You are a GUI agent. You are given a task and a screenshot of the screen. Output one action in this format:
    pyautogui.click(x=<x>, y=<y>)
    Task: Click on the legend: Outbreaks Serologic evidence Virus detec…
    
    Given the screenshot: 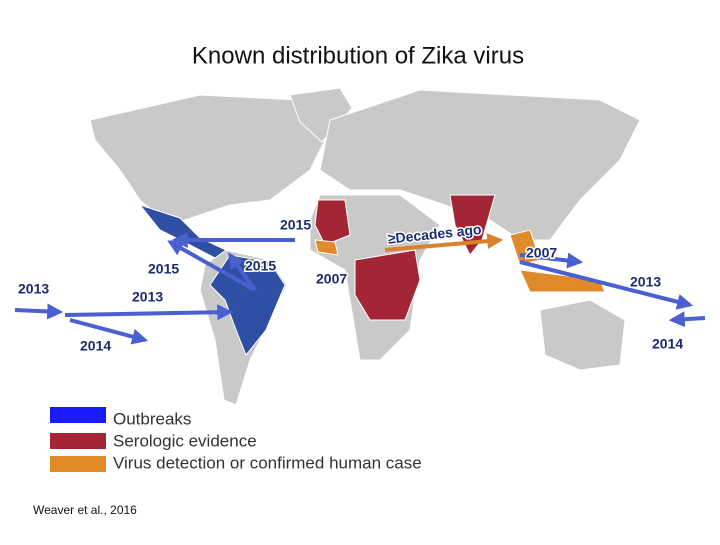 What is the action you would take?
    pyautogui.click(x=236, y=439)
    